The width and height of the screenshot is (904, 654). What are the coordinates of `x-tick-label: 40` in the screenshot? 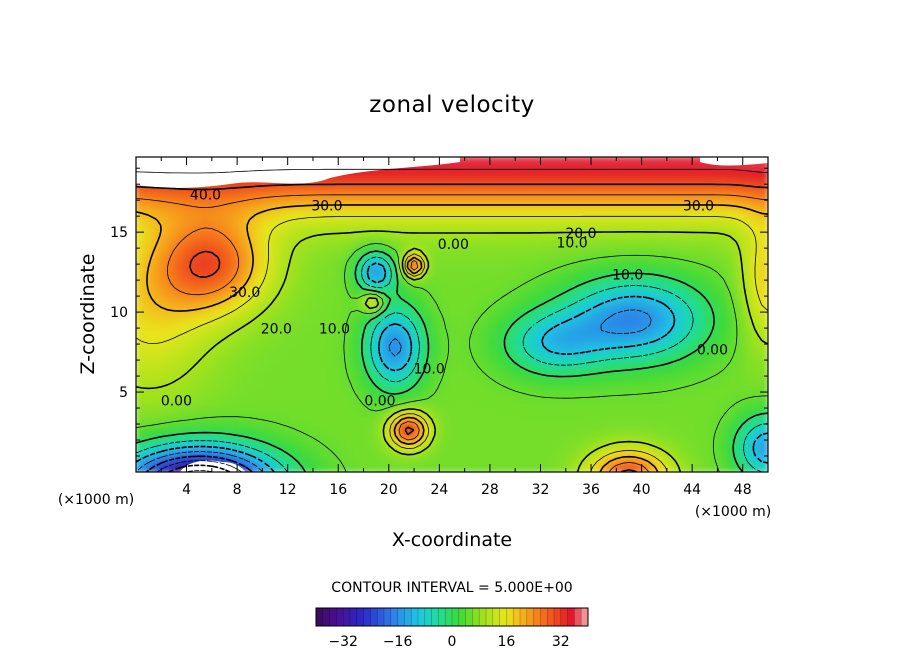 It's located at (642, 490).